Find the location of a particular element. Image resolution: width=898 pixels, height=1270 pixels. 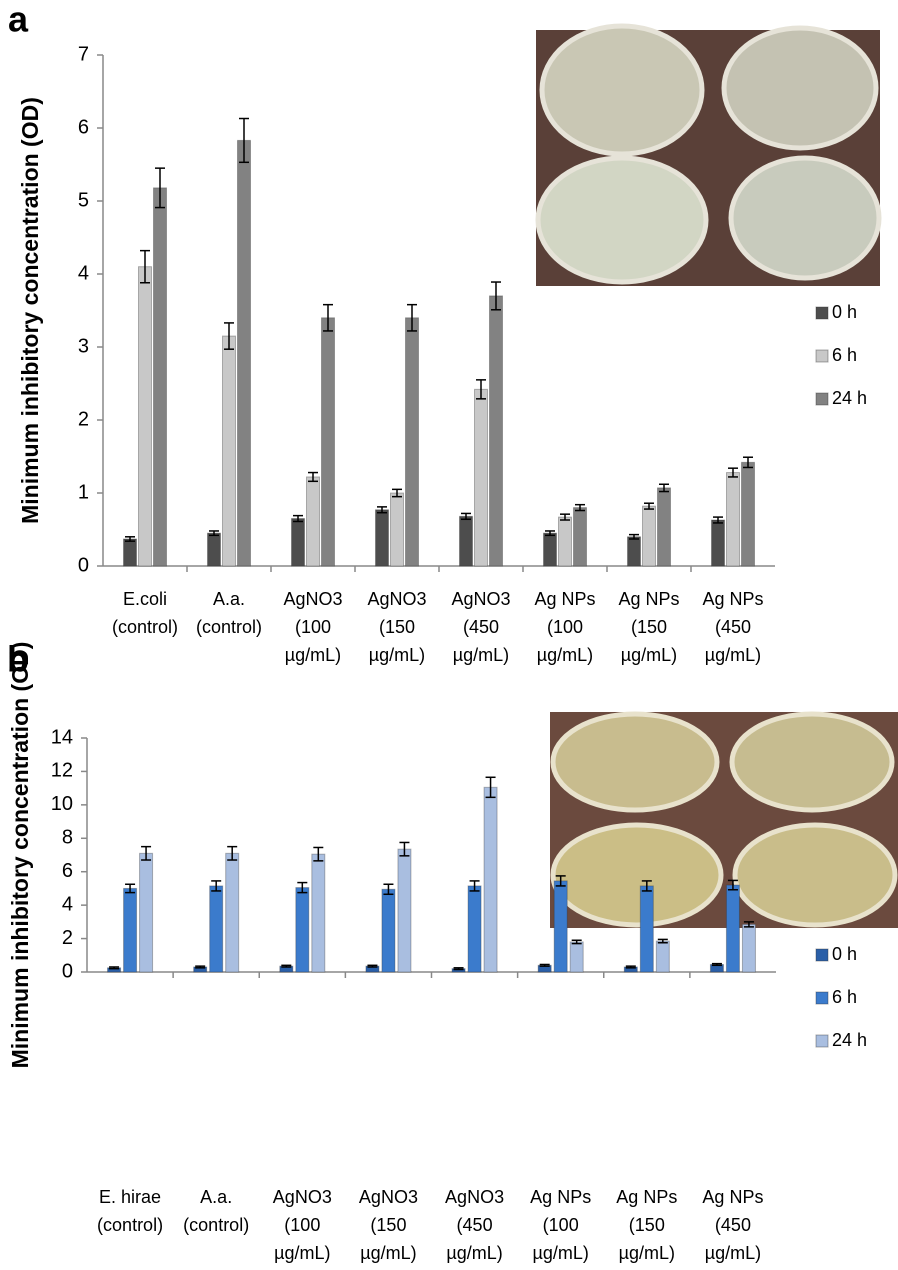

y-tick-label: 3 is located at coordinates (83, 346).